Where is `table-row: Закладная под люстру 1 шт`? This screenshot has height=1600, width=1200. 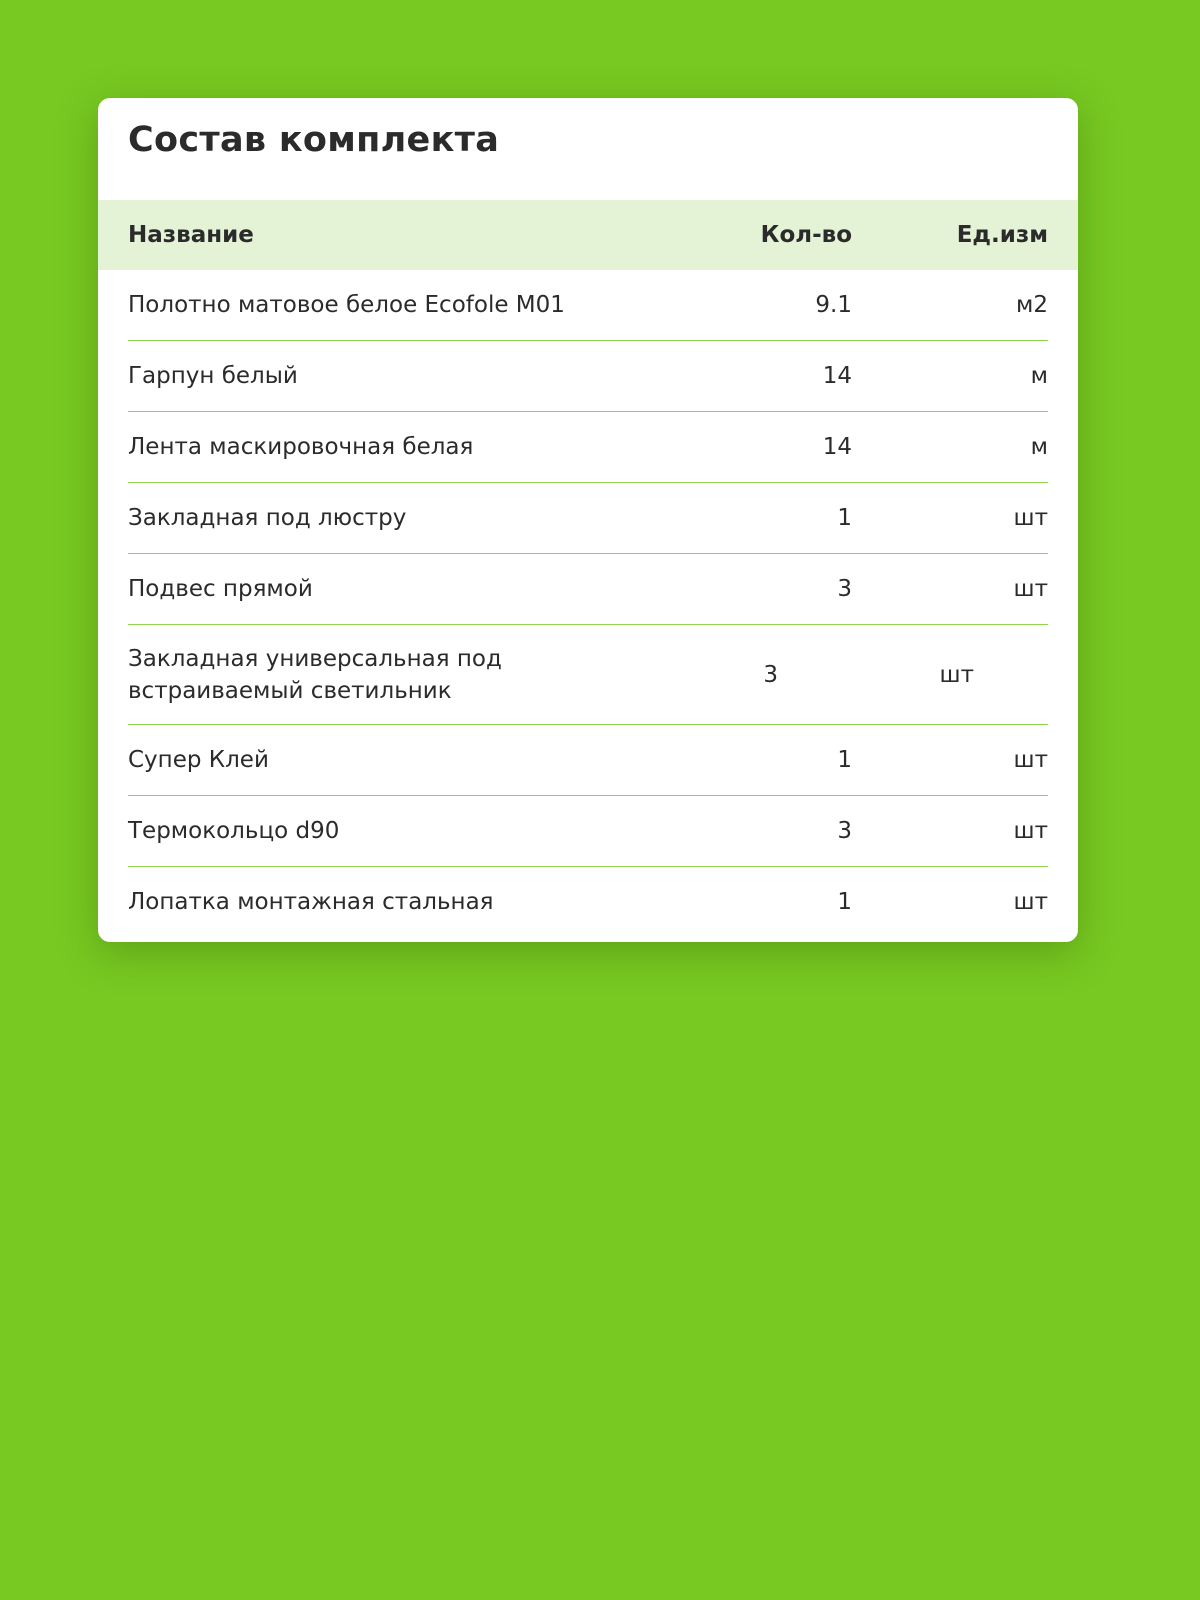
table-row: Закладная под люстру 1 шт is located at coordinates (588, 518).